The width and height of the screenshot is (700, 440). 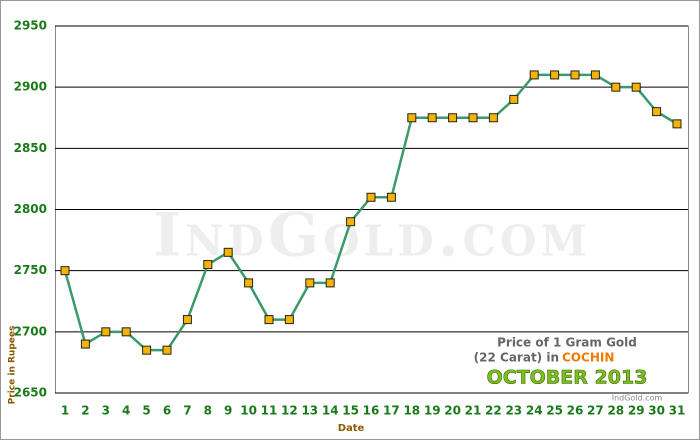 What do you see at coordinates (595, 411) in the screenshot?
I see `x-tick-label: 27` at bounding box center [595, 411].